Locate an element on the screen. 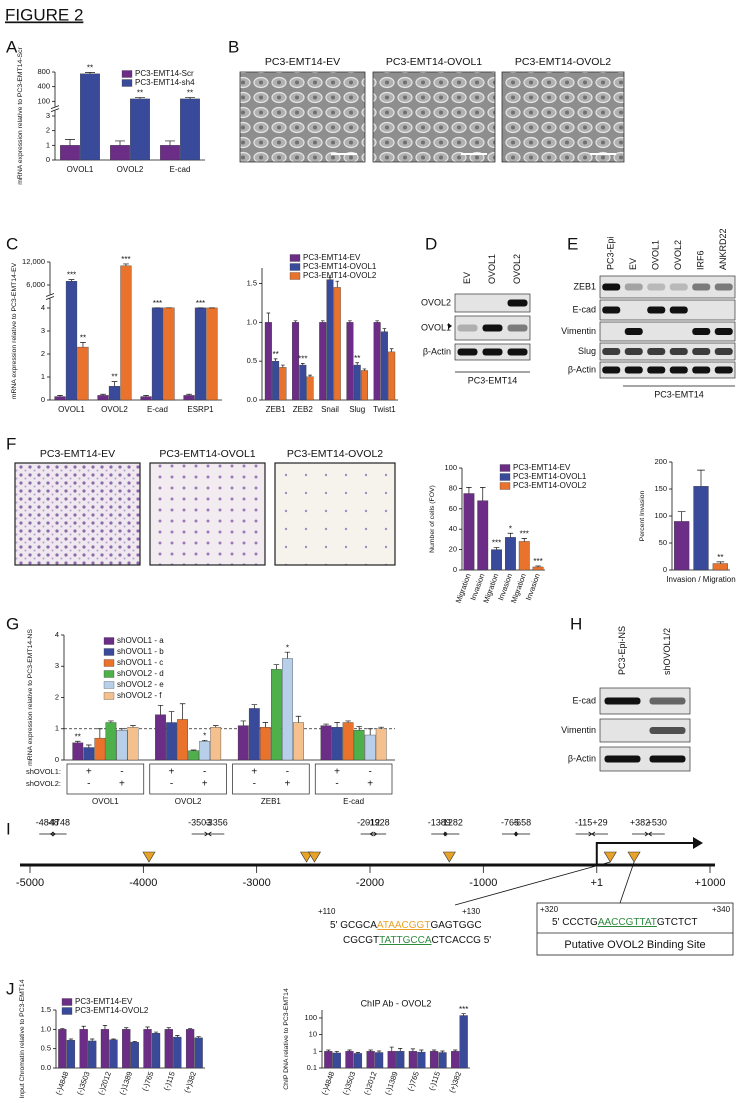 The width and height of the screenshot is (742, 1103). panel-label: I is located at coordinates (8, 828).